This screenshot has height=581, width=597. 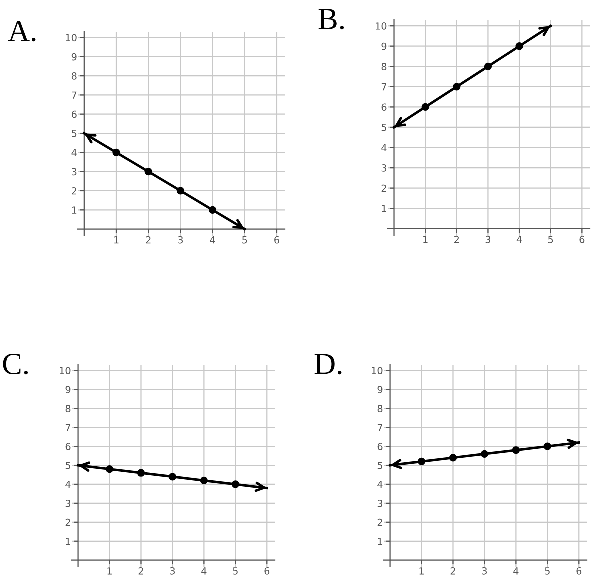 What do you see at coordinates (15, 364) in the screenshot?
I see `chart-title: C.` at bounding box center [15, 364].